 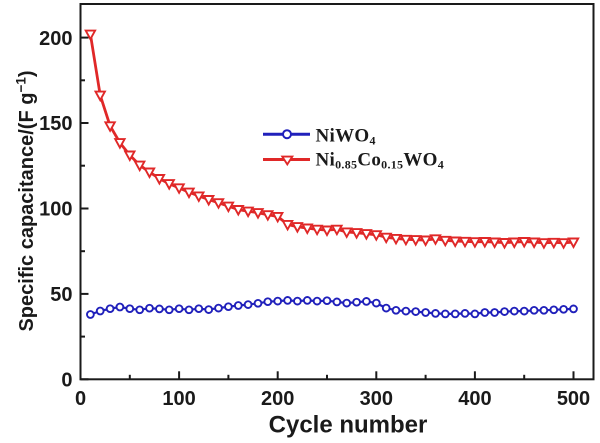 What do you see at coordinates (346, 137) in the screenshot?
I see `svg-text: NiWO4` at bounding box center [346, 137].